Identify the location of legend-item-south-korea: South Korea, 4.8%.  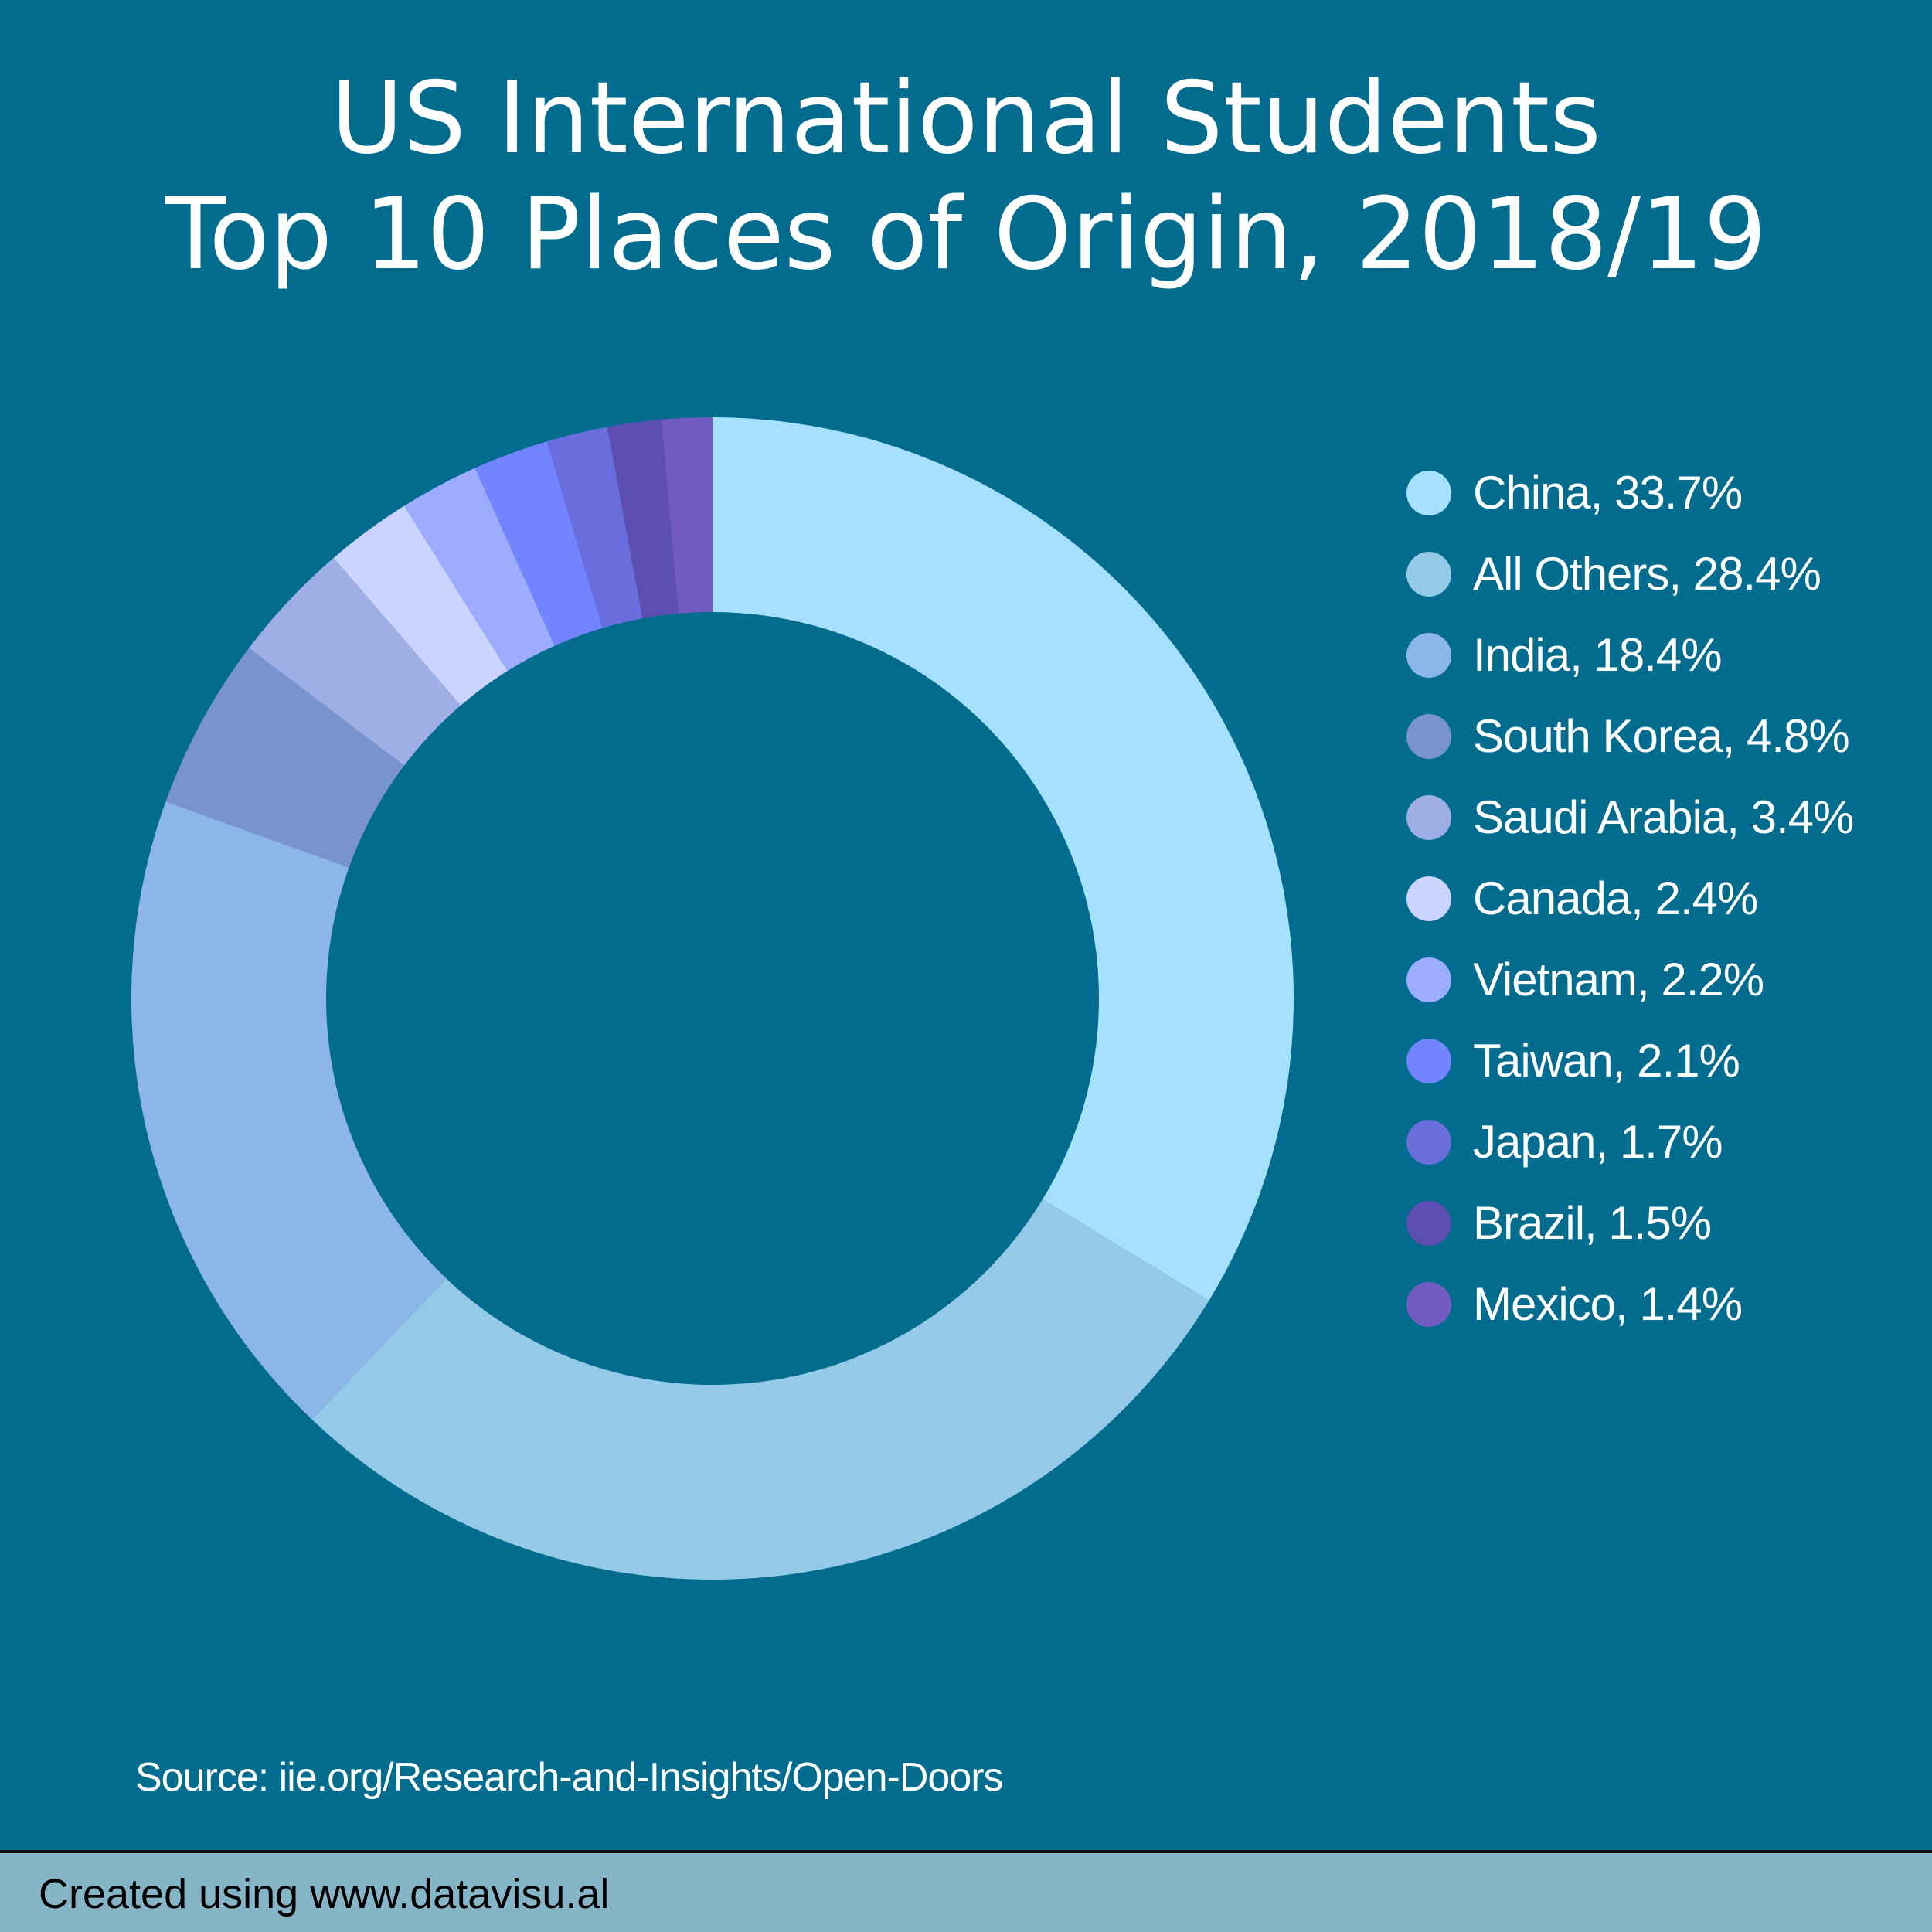
(1629, 737).